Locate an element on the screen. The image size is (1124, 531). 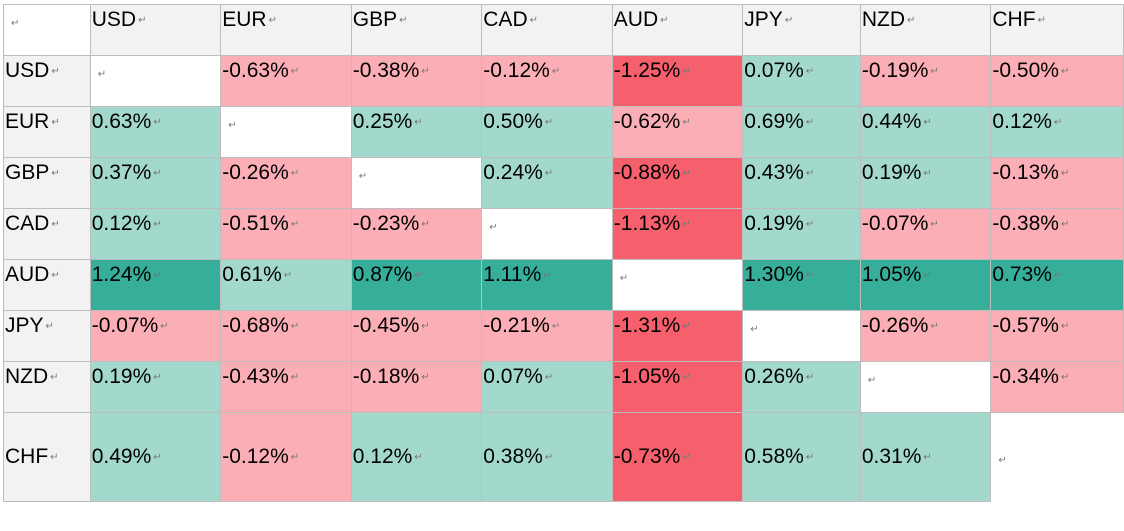
table-cell: 1.11% ↵ is located at coordinates (547, 285).